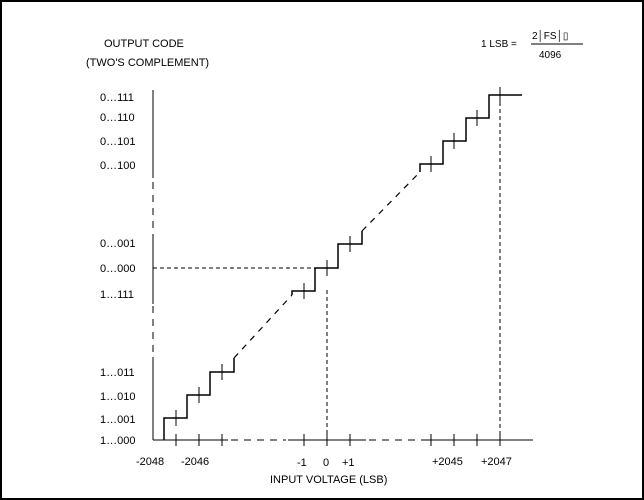 This screenshot has width=644, height=500. Describe the element at coordinates (496, 462) in the screenshot. I see `x-label-plus-2047: +2047` at that location.